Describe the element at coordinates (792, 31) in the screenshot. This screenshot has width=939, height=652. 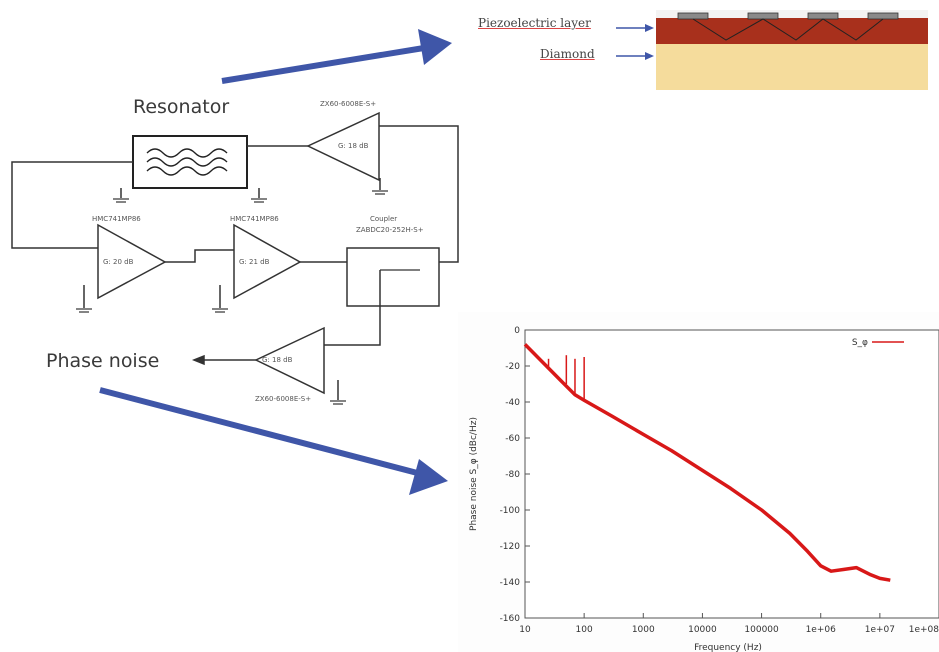
I see `piezoelectric-layer` at that location.